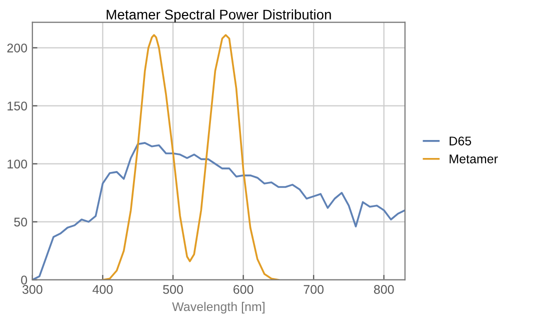  I want to click on x-tick-label: 600, so click(244, 289).